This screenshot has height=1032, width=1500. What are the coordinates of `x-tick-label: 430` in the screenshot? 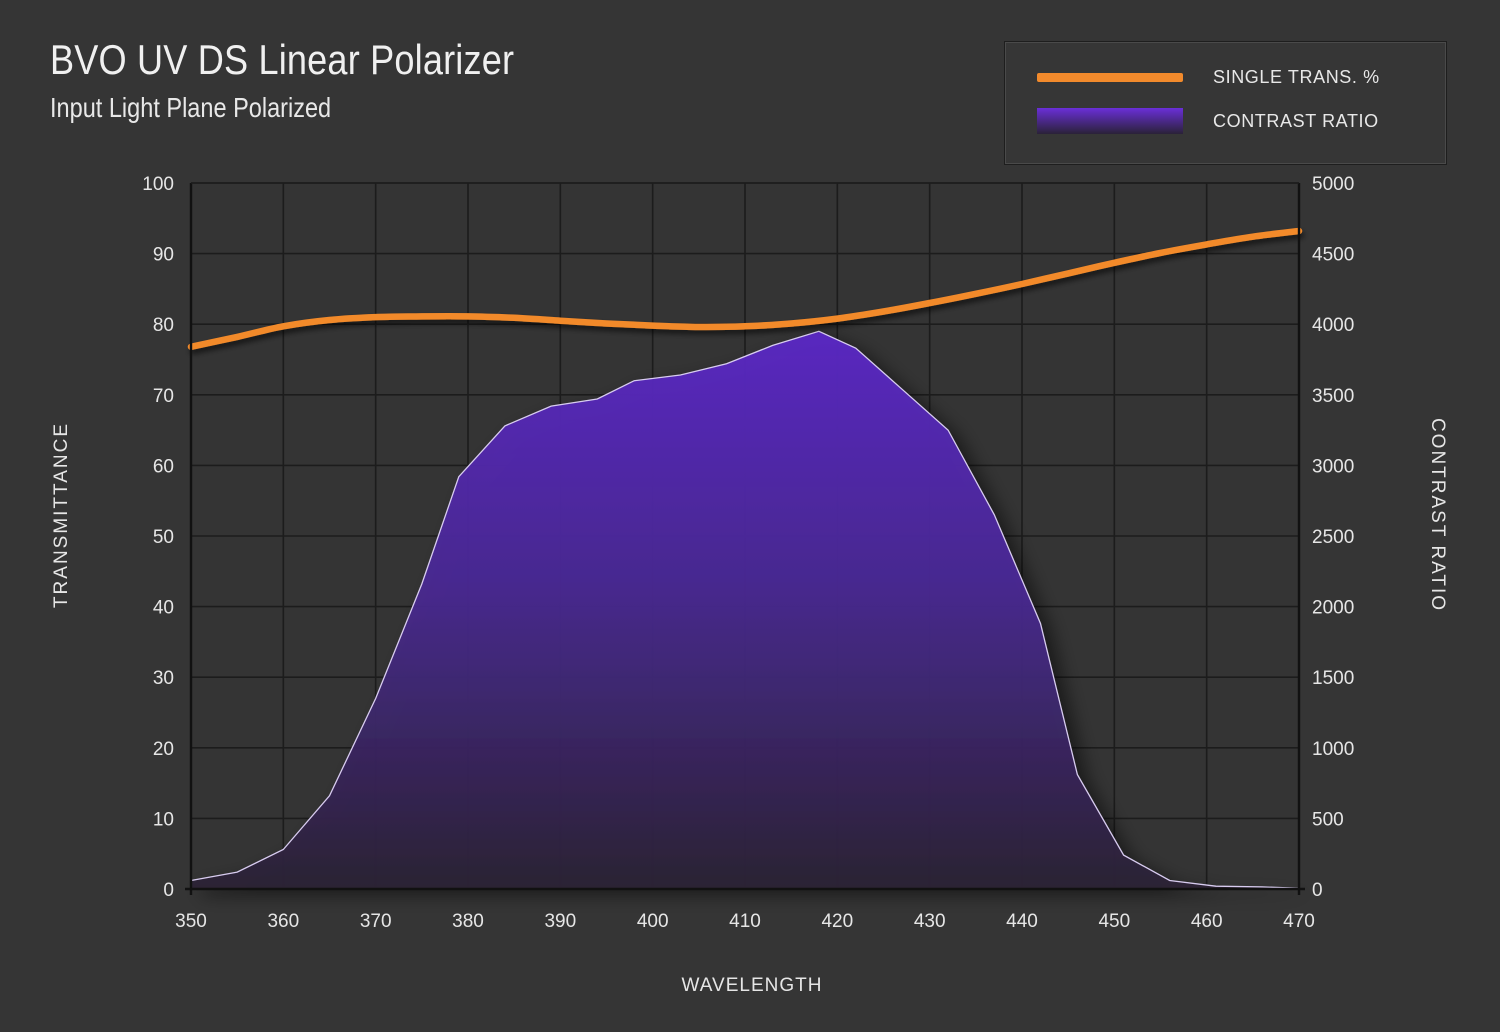 It's located at (930, 921).